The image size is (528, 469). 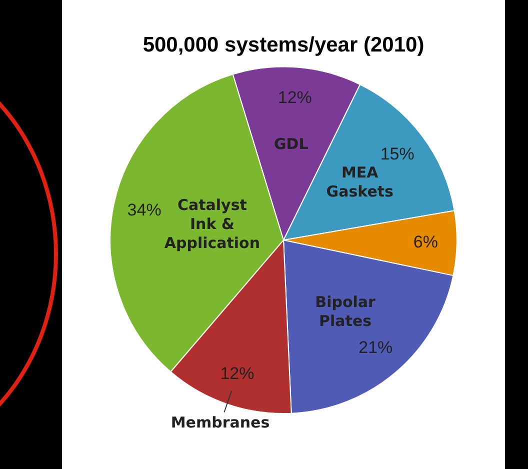 What do you see at coordinates (375, 348) in the screenshot?
I see `data-label: 21%` at bounding box center [375, 348].